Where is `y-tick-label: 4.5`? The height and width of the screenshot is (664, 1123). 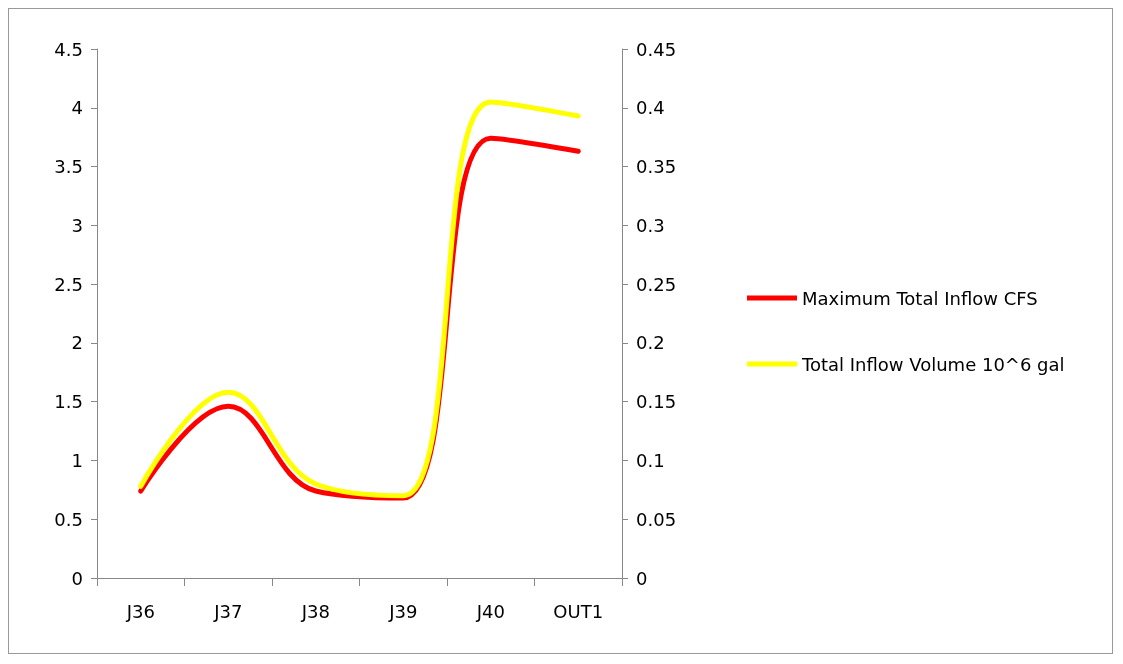 y-tick-label: 4.5 is located at coordinates (68, 49).